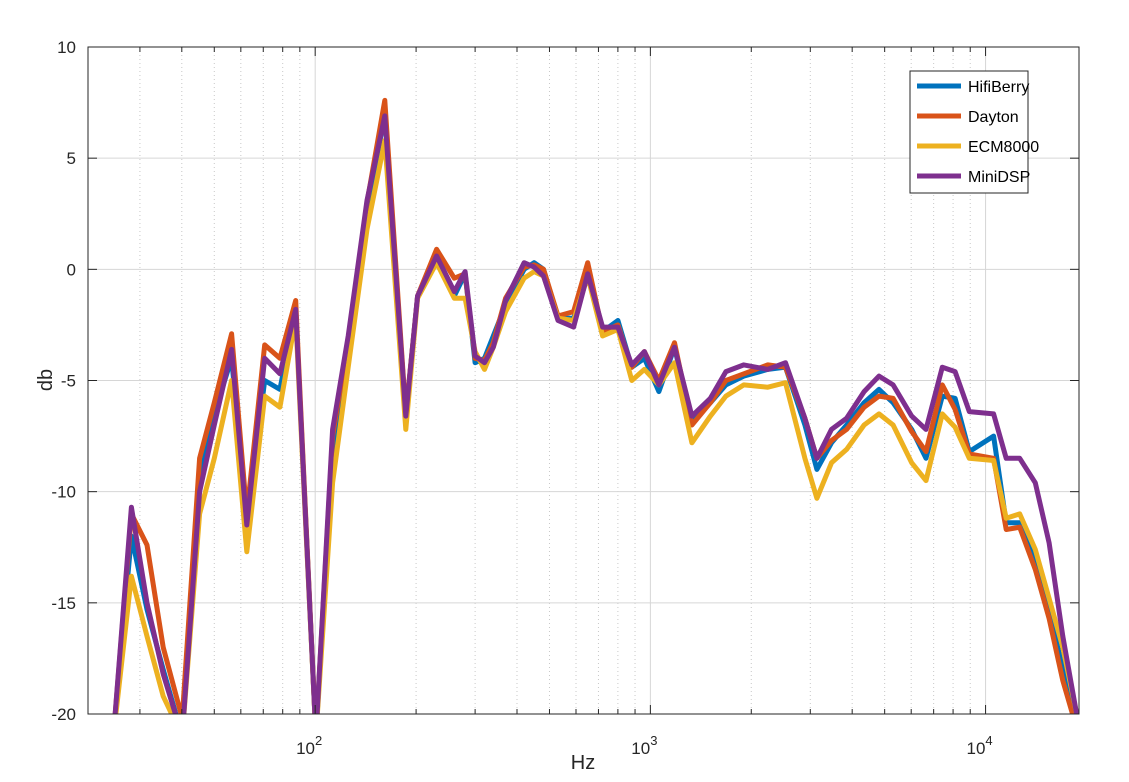 This screenshot has height=782, width=1129. Describe the element at coordinates (63, 714) in the screenshot. I see `y-tick-label: -20` at that location.